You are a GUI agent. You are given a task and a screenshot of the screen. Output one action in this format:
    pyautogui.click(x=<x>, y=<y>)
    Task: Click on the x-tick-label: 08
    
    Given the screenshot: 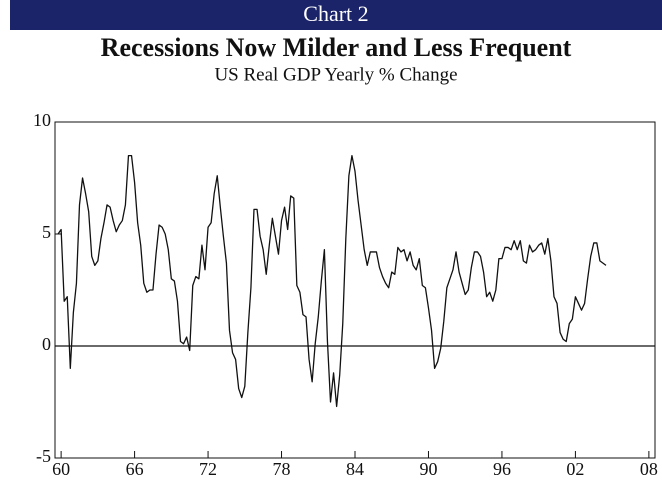 What is the action you would take?
    pyautogui.click(x=649, y=469)
    